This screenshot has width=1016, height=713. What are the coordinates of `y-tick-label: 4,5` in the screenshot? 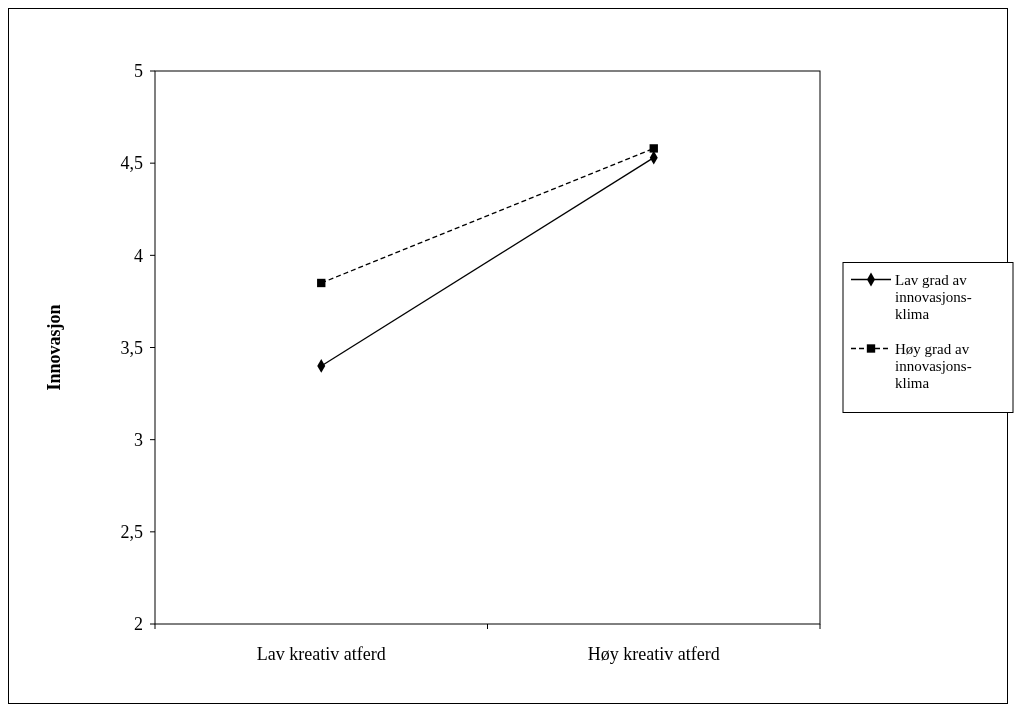 It's located at (131, 163).